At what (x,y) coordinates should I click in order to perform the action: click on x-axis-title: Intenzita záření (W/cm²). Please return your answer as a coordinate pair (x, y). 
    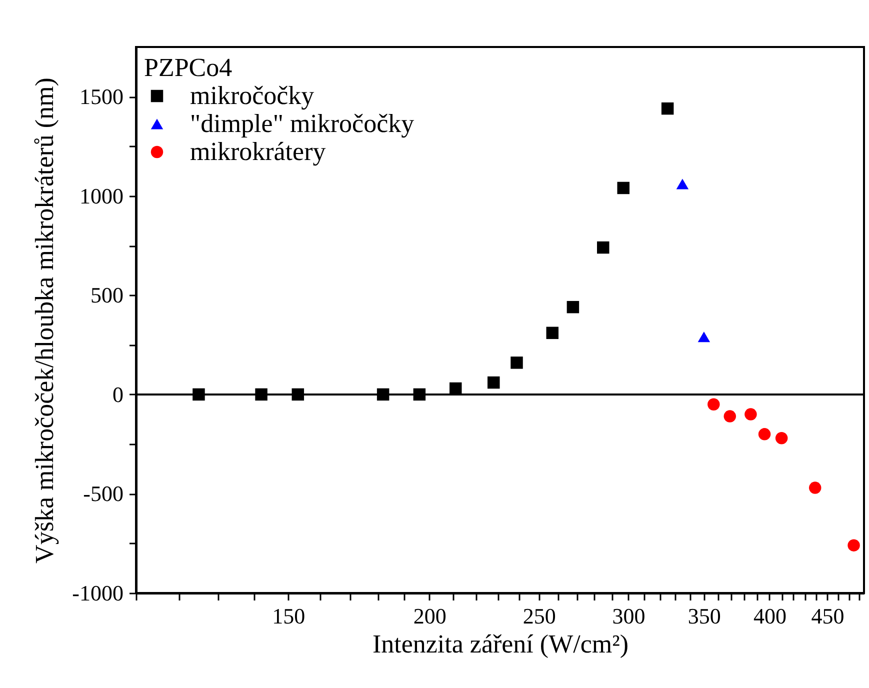
    Looking at the image, I should click on (500, 644).